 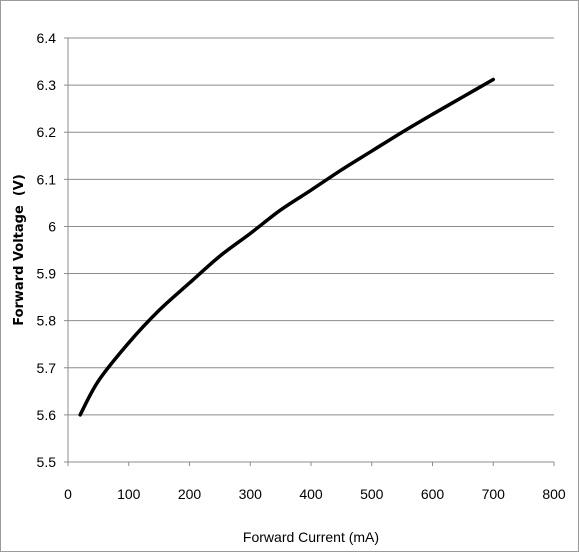 What do you see at coordinates (19, 250) in the screenshot?
I see `y-axis-title: Forward Voltage (V)` at bounding box center [19, 250].